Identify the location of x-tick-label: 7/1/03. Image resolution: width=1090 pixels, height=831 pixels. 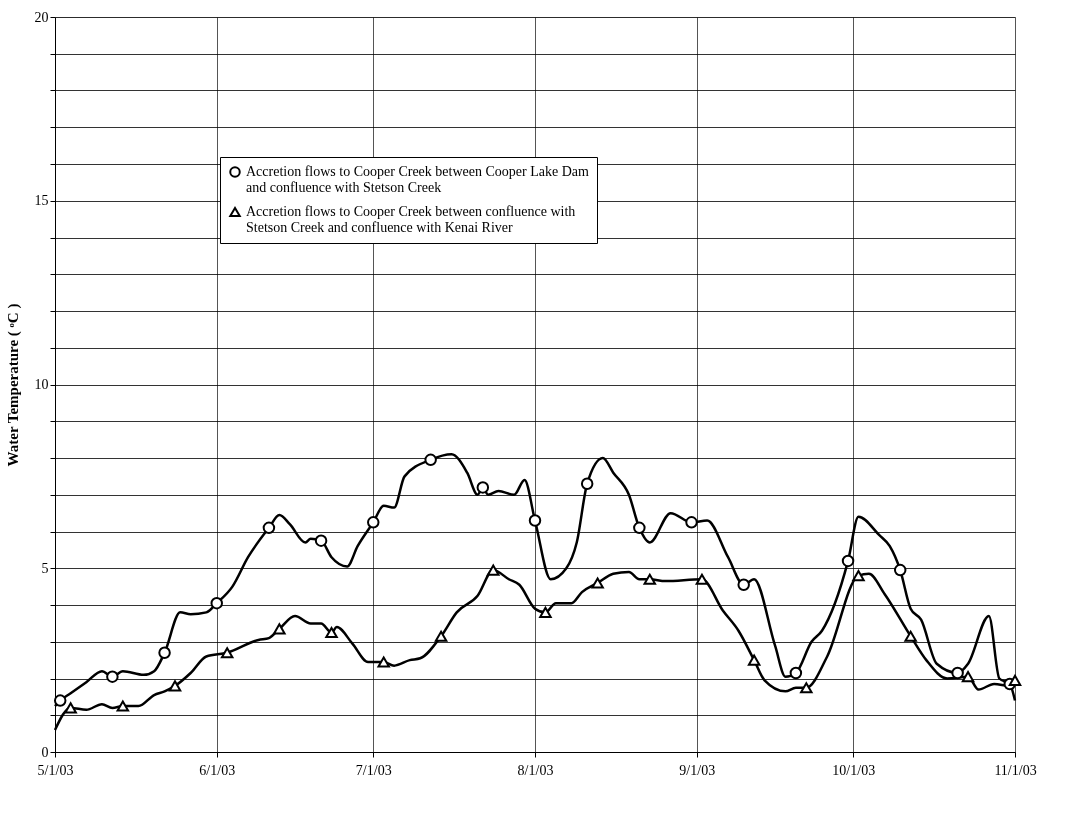
(373, 770).